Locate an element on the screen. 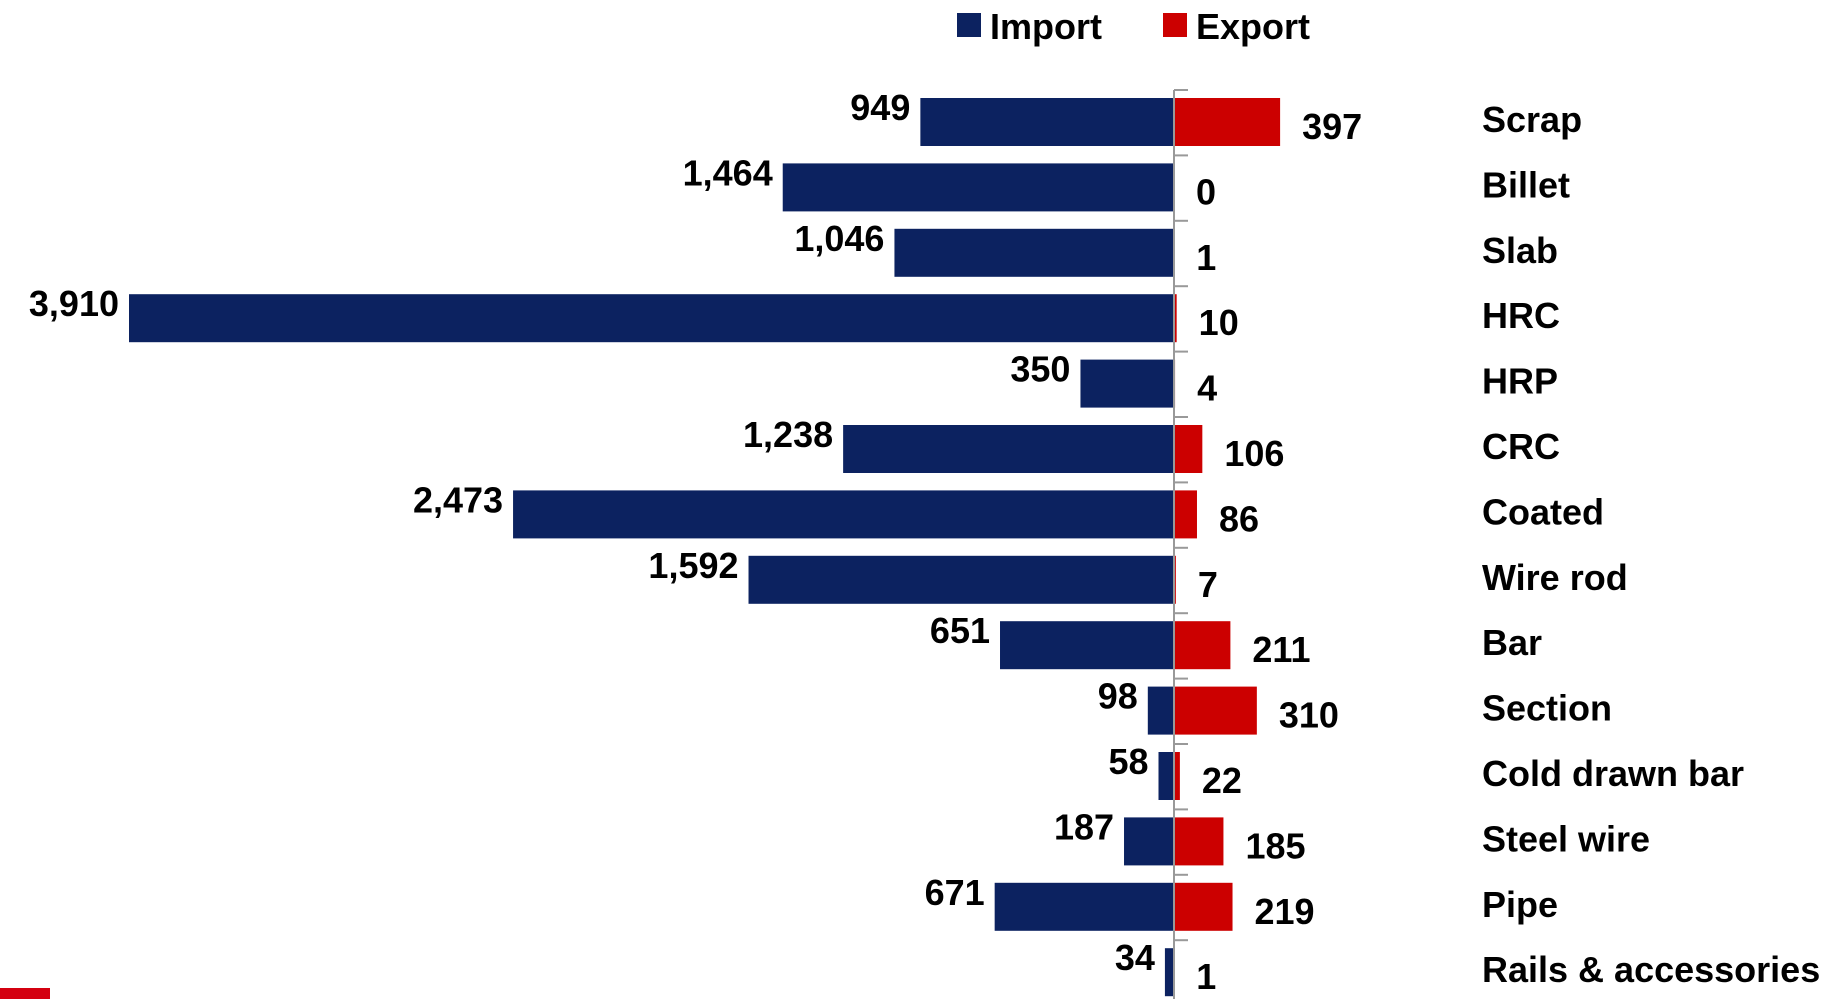  category-label-hrp: HRP is located at coordinates (1520, 381).